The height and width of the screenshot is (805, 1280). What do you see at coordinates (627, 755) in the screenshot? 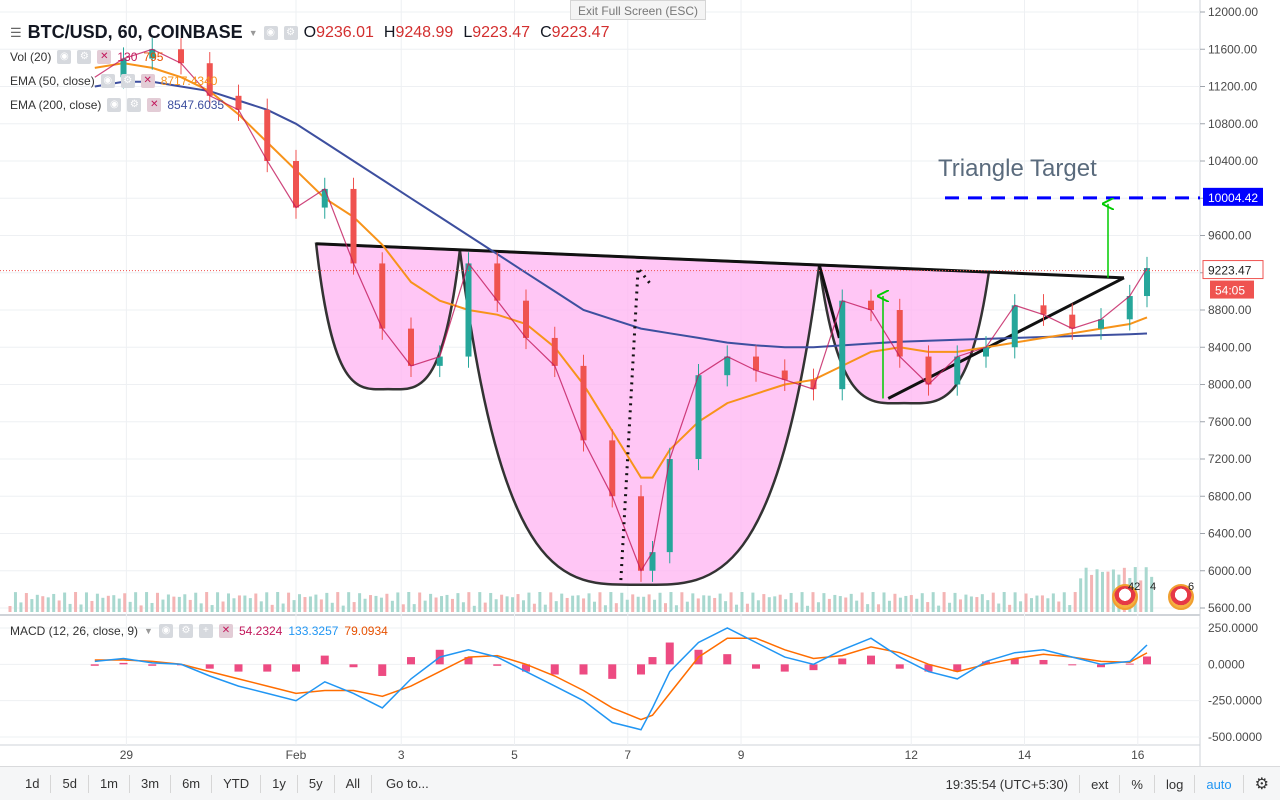
I see `time-tick-label: 7` at bounding box center [627, 755].